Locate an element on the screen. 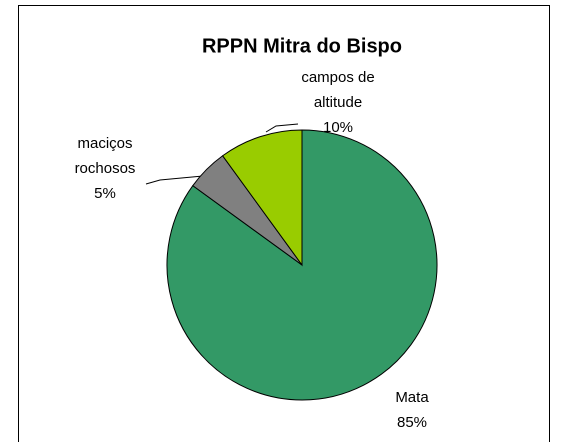 The height and width of the screenshot is (442, 561). chart-title: RPPN Mitra do Bispo is located at coordinates (302, 46).